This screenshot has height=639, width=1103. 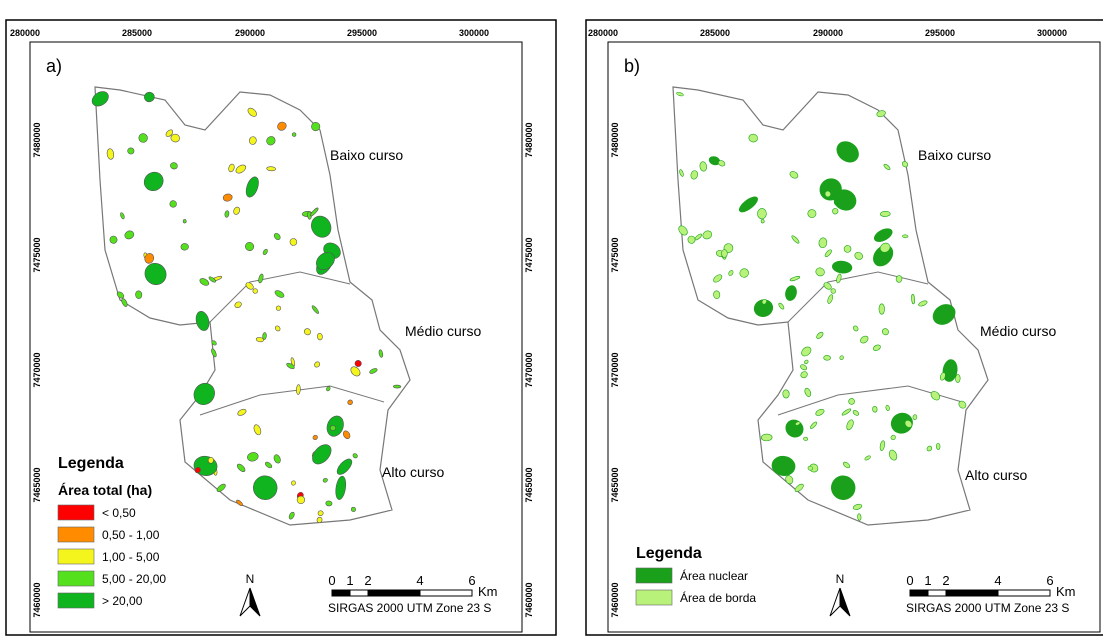 I want to click on legend-label: Área de borda, so click(x=718, y=597).